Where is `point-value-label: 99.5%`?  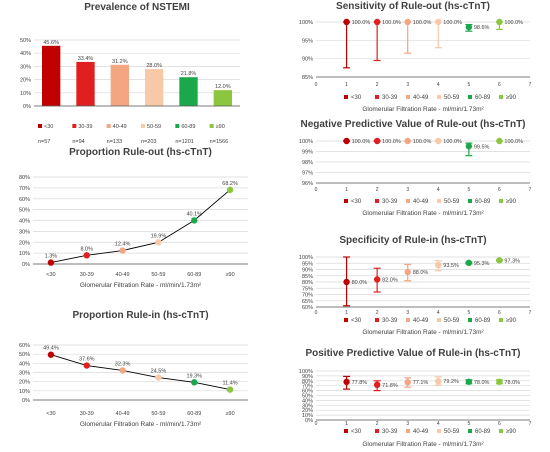
point-value-label: 99.5% is located at coordinates (482, 147).